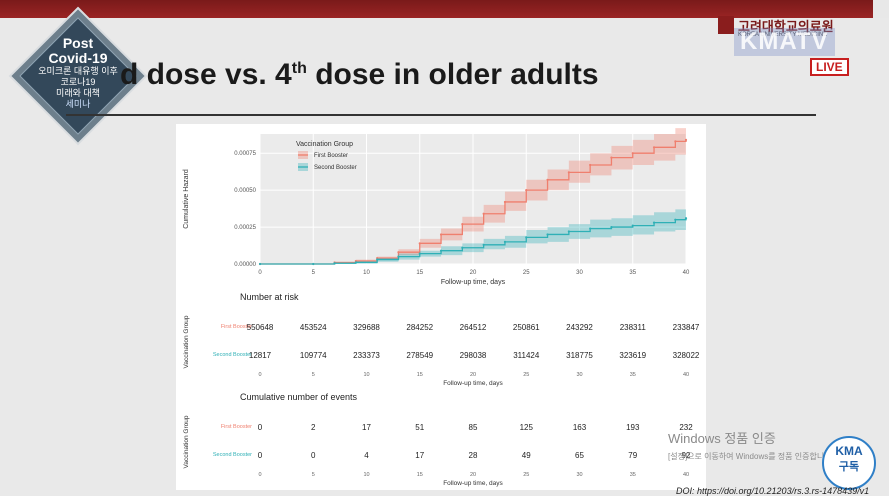  I want to click on x-tick-label: 30, so click(579, 273).